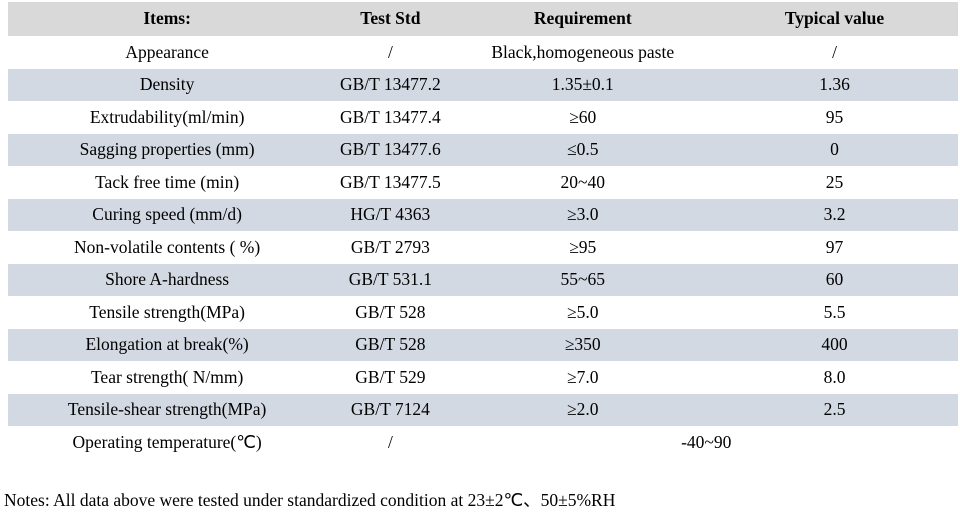 This screenshot has height=525, width=960. What do you see at coordinates (167, 279) in the screenshot?
I see `cell-item: Shore A-hardness` at bounding box center [167, 279].